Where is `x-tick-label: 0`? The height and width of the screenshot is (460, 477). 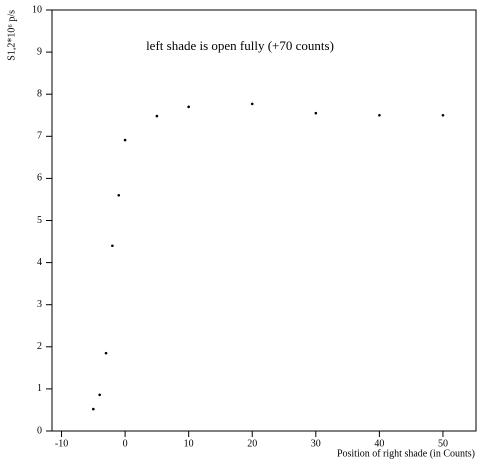 x-tick-label: 0 is located at coordinates (125, 443).